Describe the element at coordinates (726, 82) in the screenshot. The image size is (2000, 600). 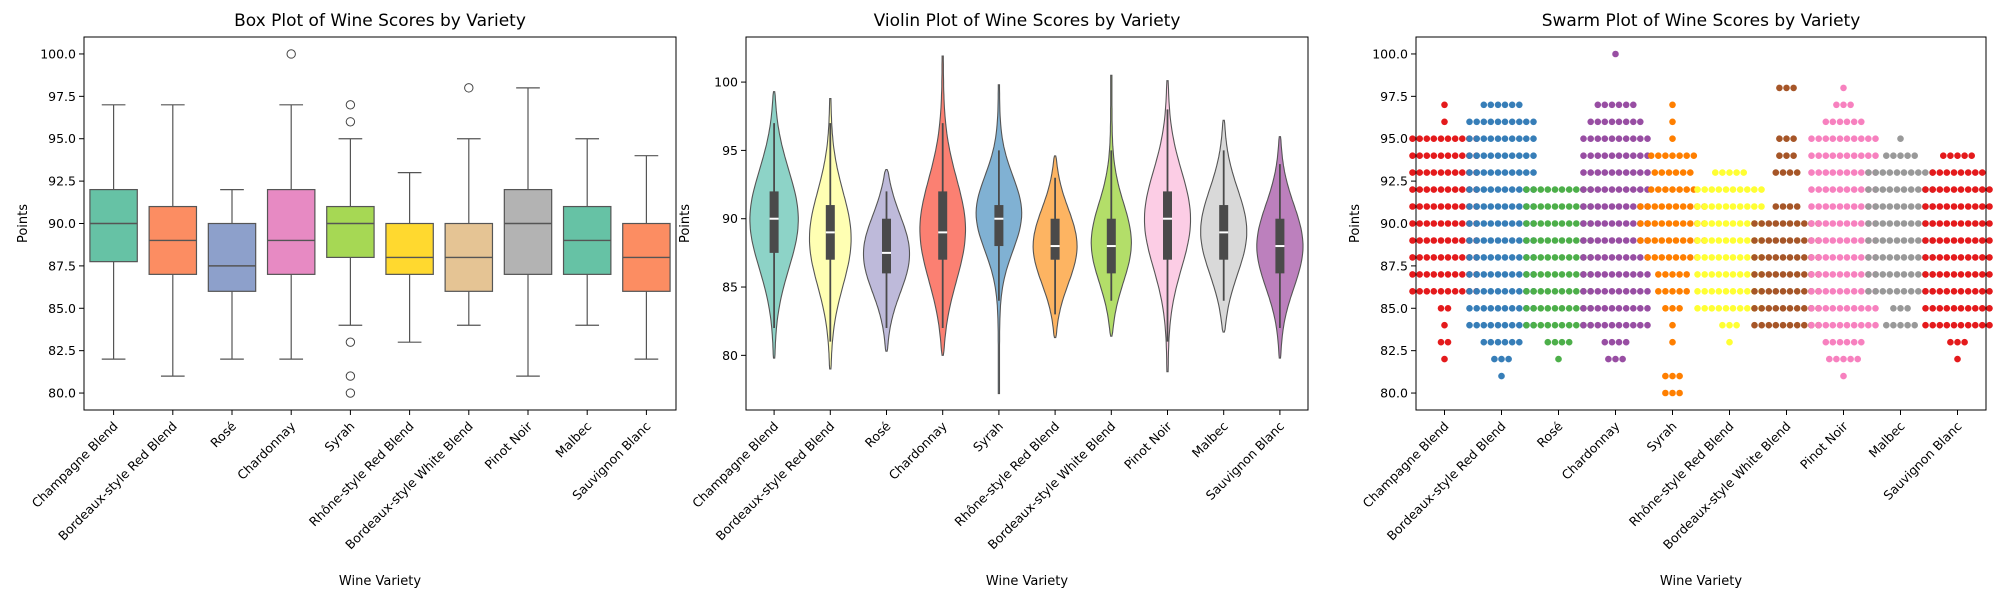
I see `y-tick-label: 100` at that location.